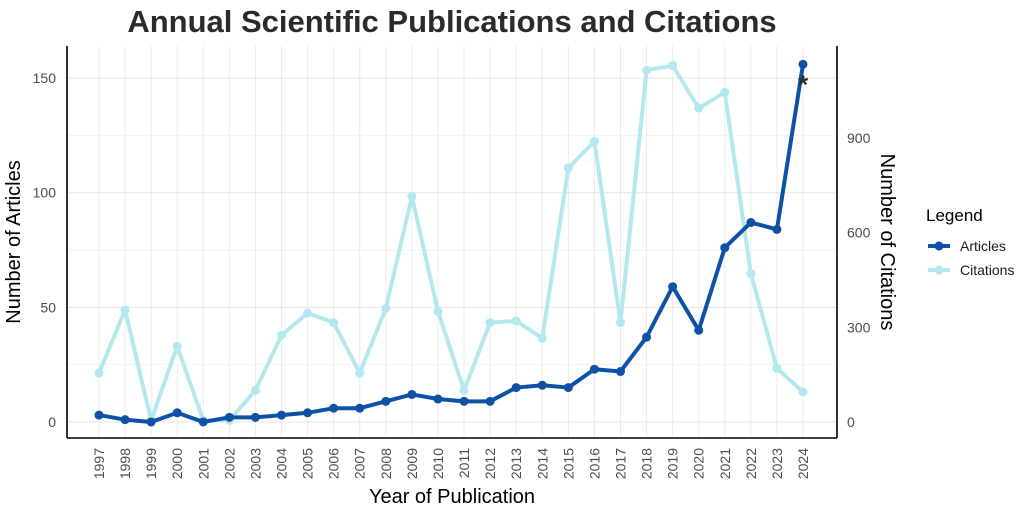  Describe the element at coordinates (360, 463) in the screenshot. I see `x-tick-label: 2007` at that location.